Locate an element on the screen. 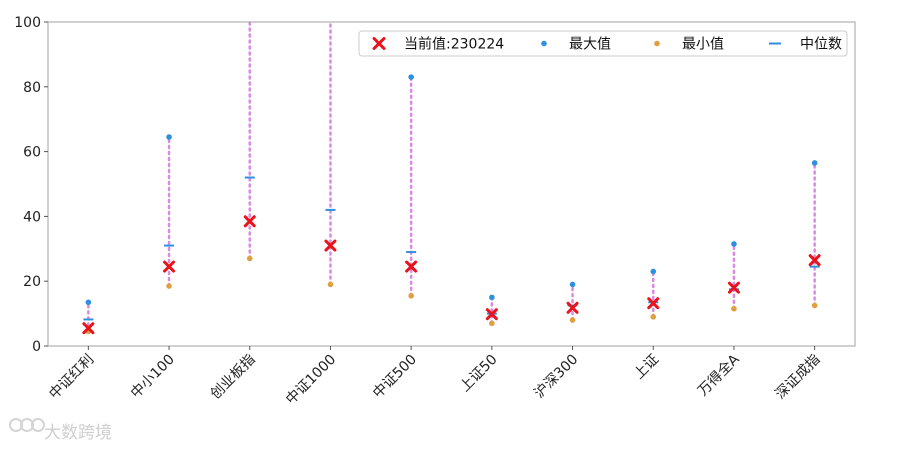  x-tick-label: 沪深300 is located at coordinates (556, 377).